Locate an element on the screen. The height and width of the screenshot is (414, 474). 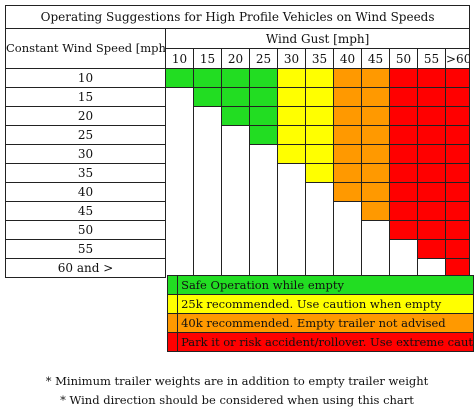
speed-label: 60 and > is located at coordinates (85, 268).